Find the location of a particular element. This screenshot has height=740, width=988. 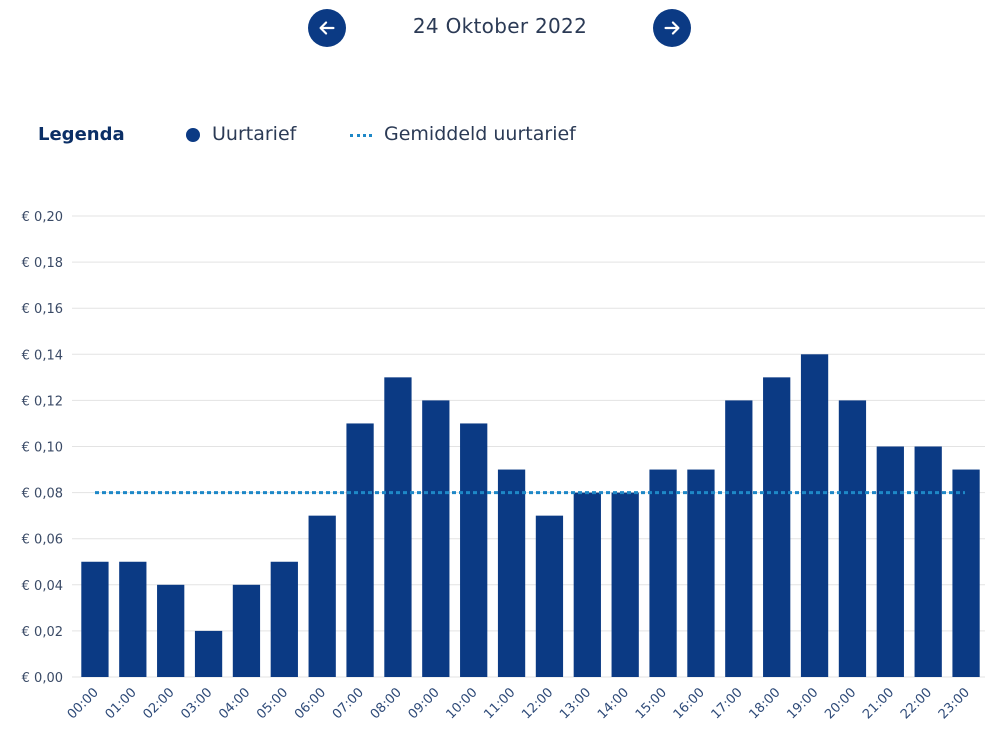

x-tick-label: 09:00 is located at coordinates (424, 703).